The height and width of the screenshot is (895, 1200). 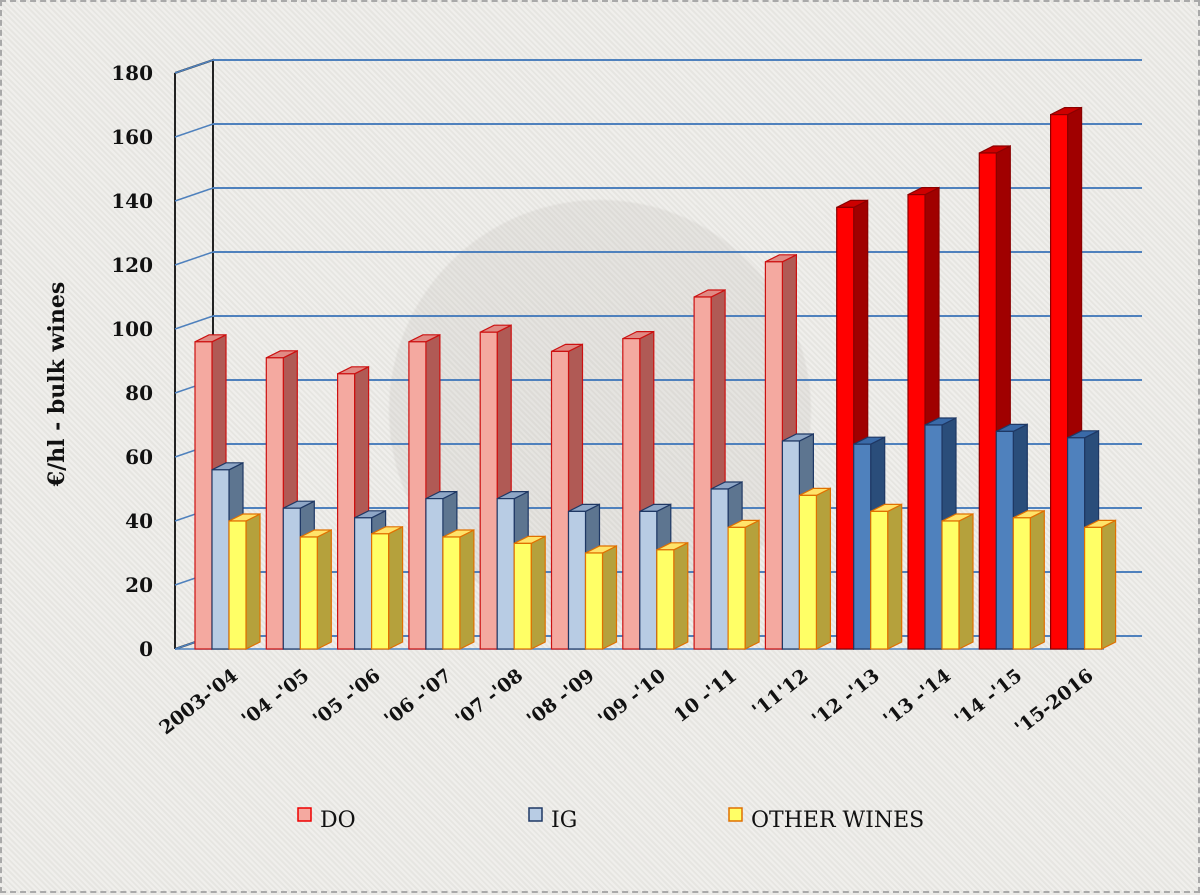 I want to click on x-tick-label: '04 -'05, so click(x=276, y=698).